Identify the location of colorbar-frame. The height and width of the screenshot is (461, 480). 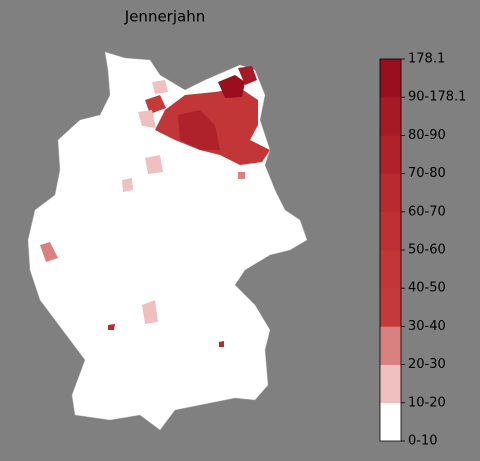
(390, 250).